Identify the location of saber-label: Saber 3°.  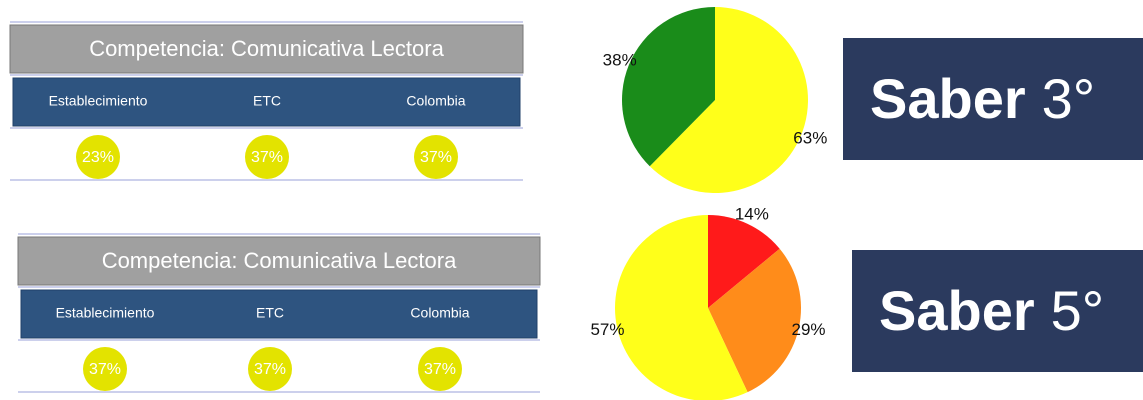
(982, 98).